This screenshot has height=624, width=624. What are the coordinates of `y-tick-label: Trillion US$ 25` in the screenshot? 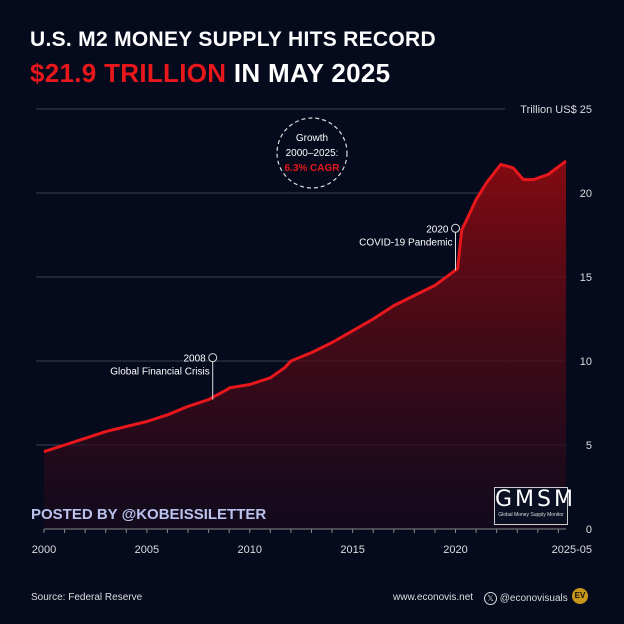 It's located at (556, 110).